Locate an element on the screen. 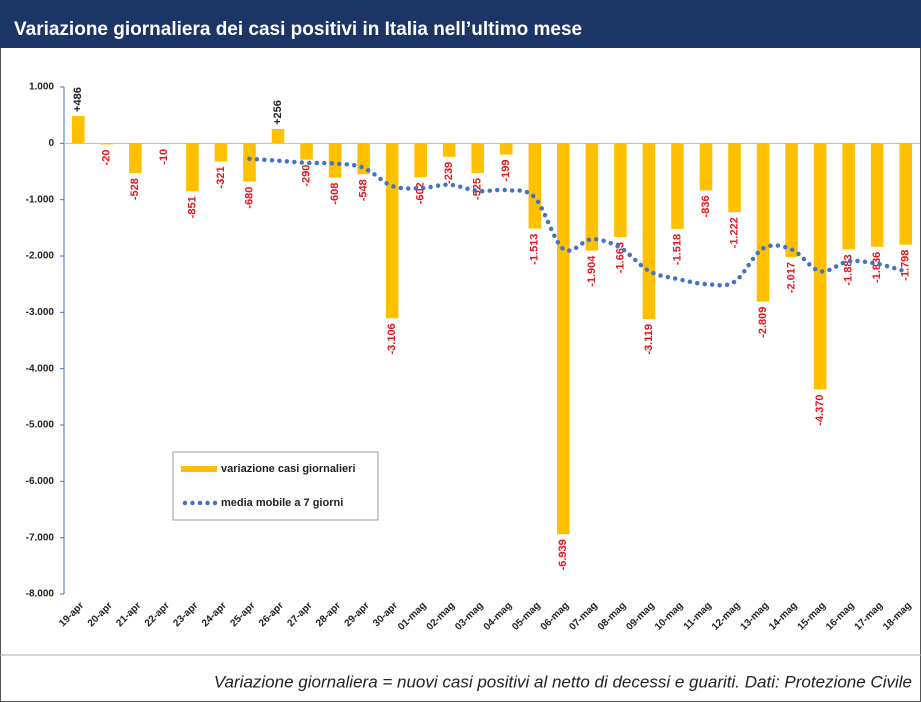  data-label: -836 is located at coordinates (706, 206).